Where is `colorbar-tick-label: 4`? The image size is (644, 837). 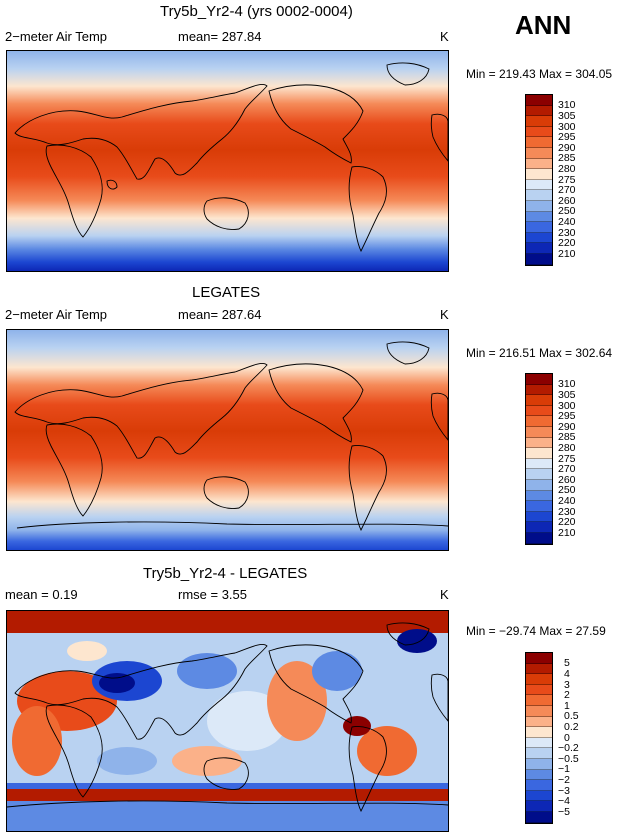
colorbar-tick-label: 4 is located at coordinates (567, 674).